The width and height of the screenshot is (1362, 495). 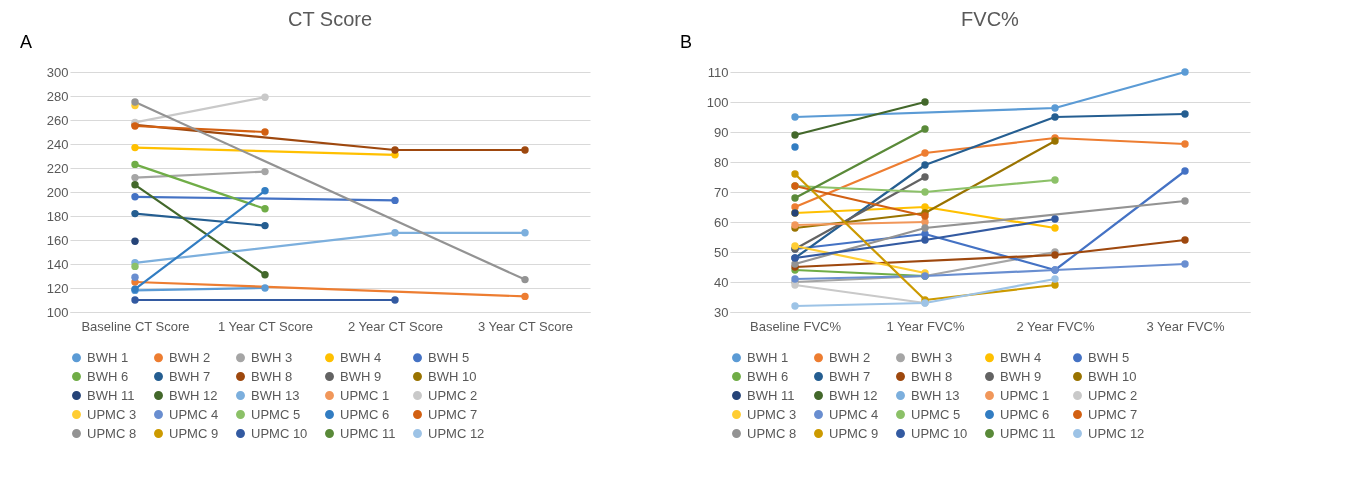 I want to click on y-tick-label: 50, so click(x=721, y=252).